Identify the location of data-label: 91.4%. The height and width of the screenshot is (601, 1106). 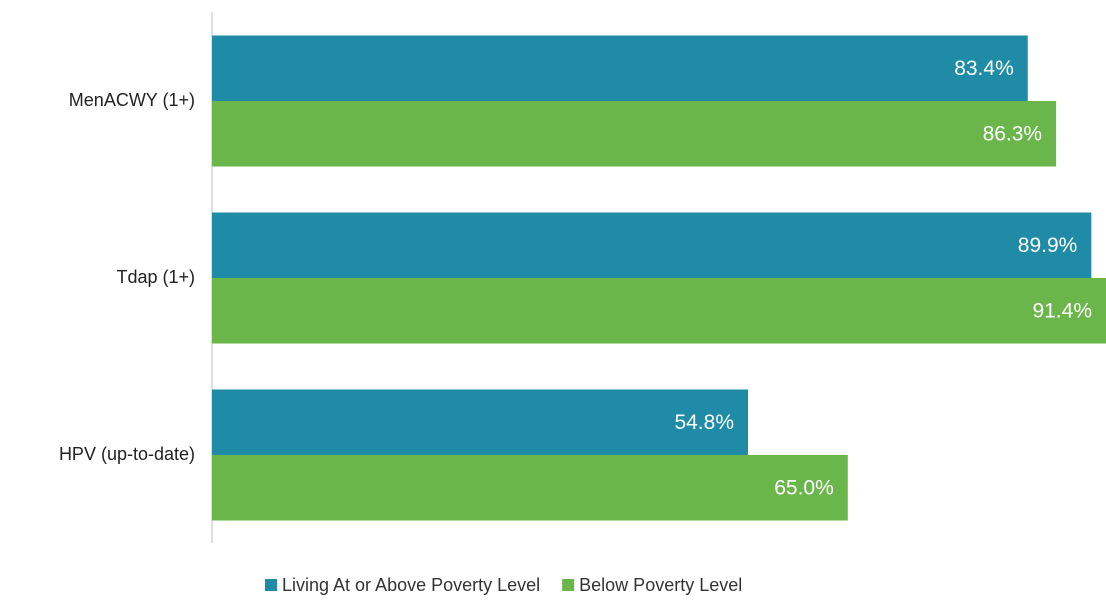
(1062, 310).